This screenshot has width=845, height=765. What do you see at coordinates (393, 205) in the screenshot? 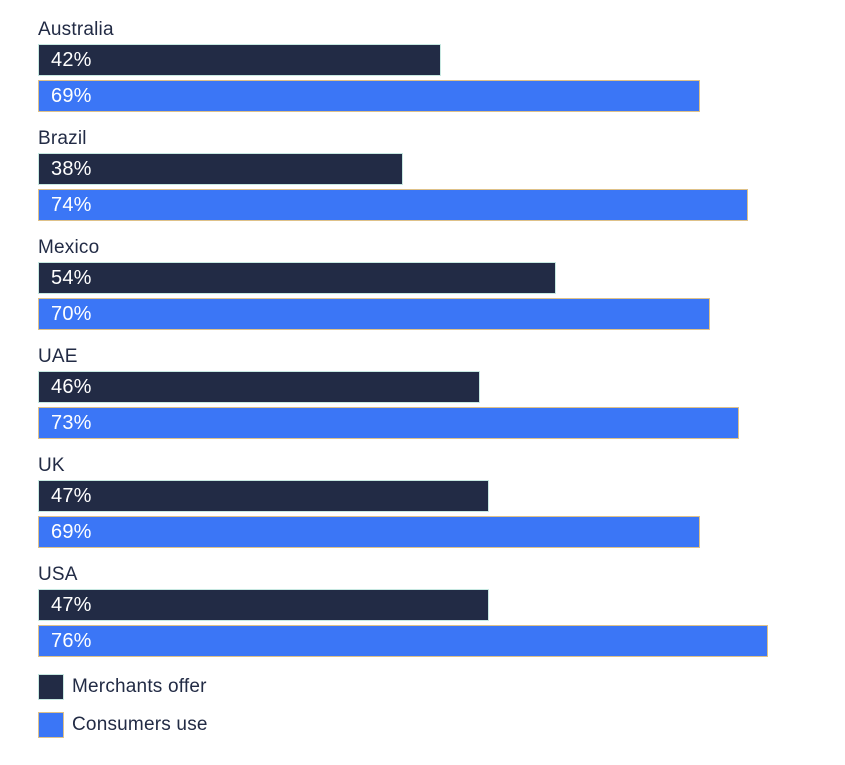
I see `bar-consumers-use: 74%` at bounding box center [393, 205].